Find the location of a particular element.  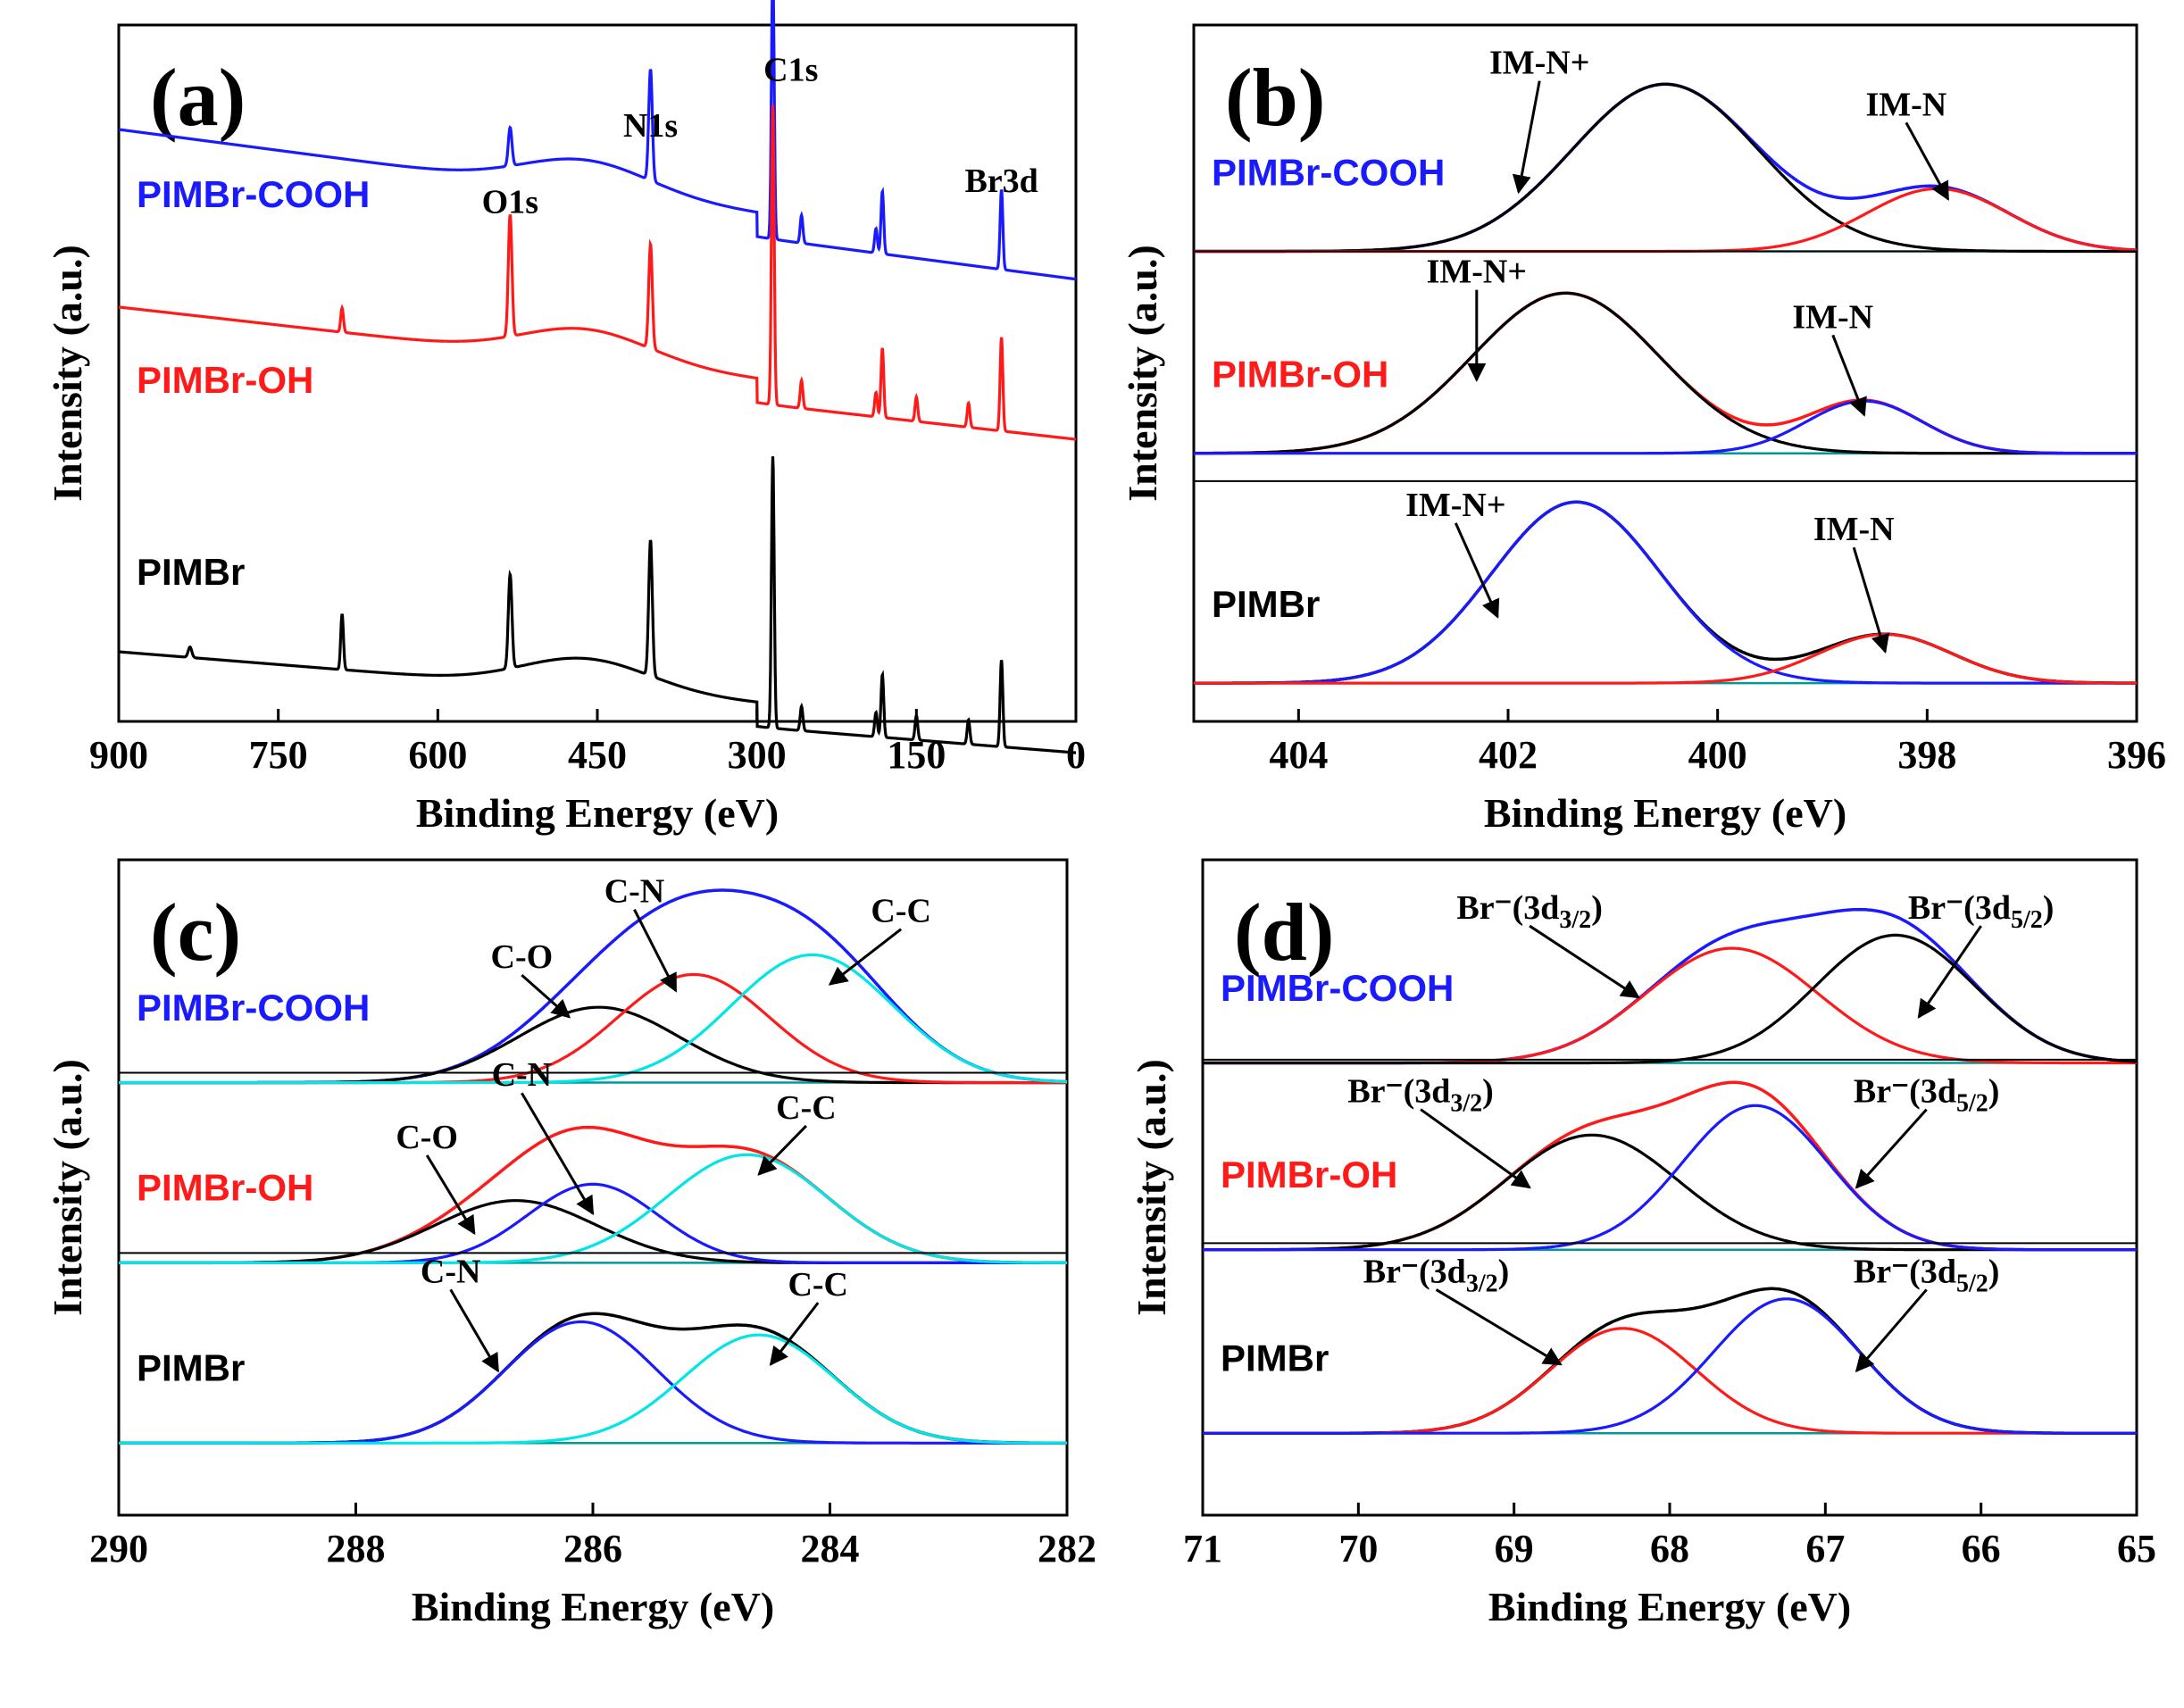

x-tick-label: 286 is located at coordinates (592, 1549).